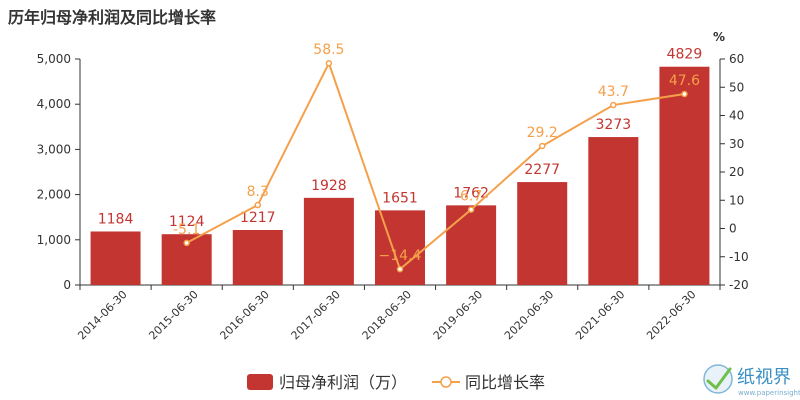 The image size is (800, 400). Describe the element at coordinates (685, 55) in the screenshot. I see `bar-value-label: 4829` at that location.